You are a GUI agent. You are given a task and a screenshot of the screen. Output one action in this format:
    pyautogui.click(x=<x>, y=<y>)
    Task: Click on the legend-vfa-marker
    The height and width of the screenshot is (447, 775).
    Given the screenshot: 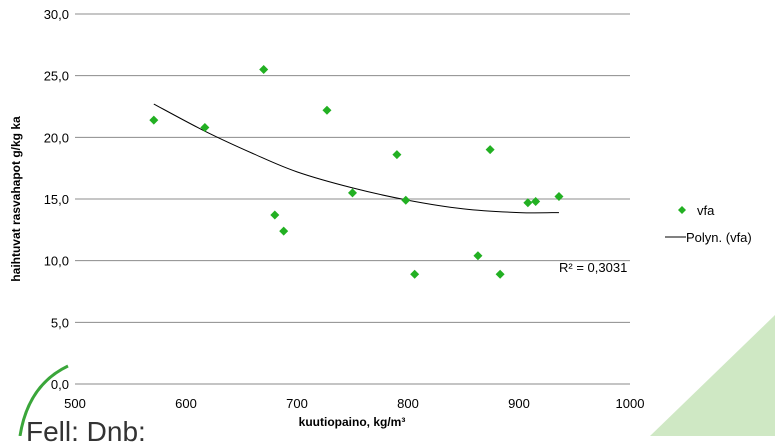 What is the action you would take?
    pyautogui.click(x=682, y=210)
    